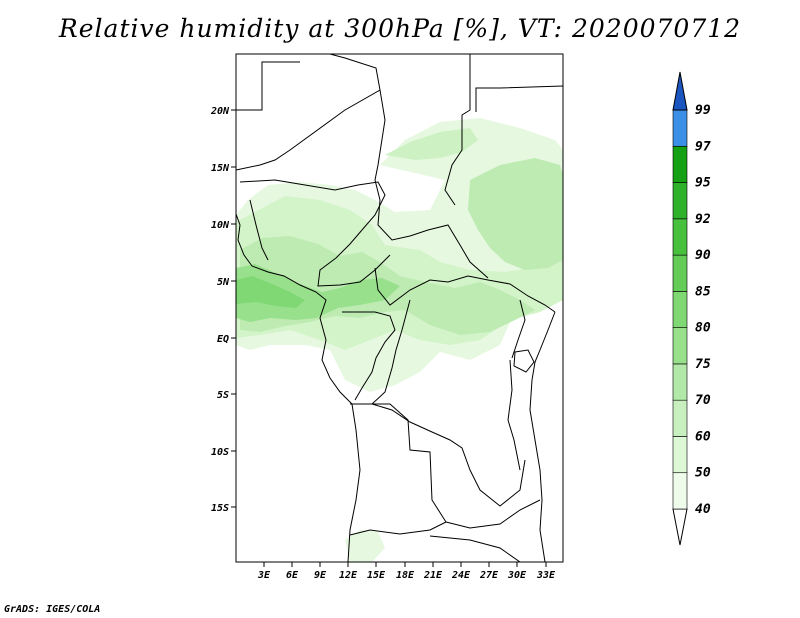 The image size is (800, 618). What do you see at coordinates (264, 575) in the screenshot?
I see `lon-label-3e: 3E` at bounding box center [264, 575].